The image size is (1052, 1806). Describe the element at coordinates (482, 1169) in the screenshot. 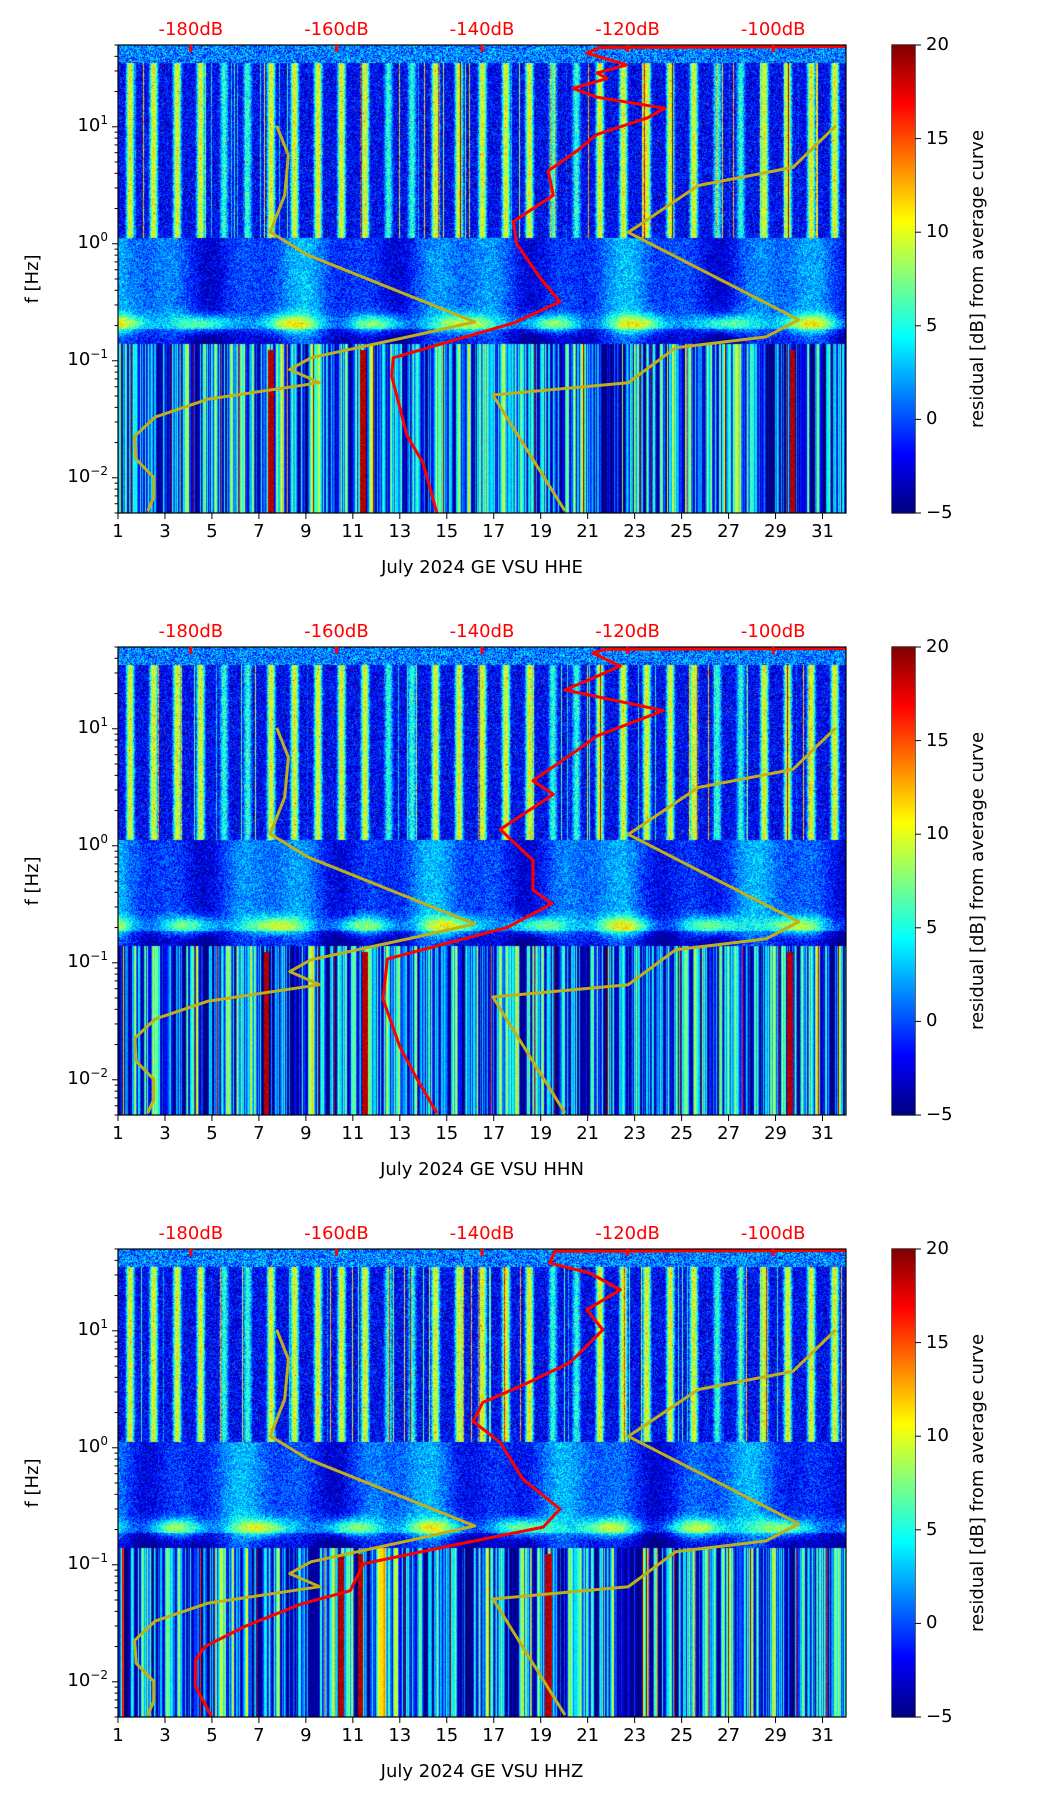

I see `x-axis-label: July 2024 GE VSU HHN` at that location.